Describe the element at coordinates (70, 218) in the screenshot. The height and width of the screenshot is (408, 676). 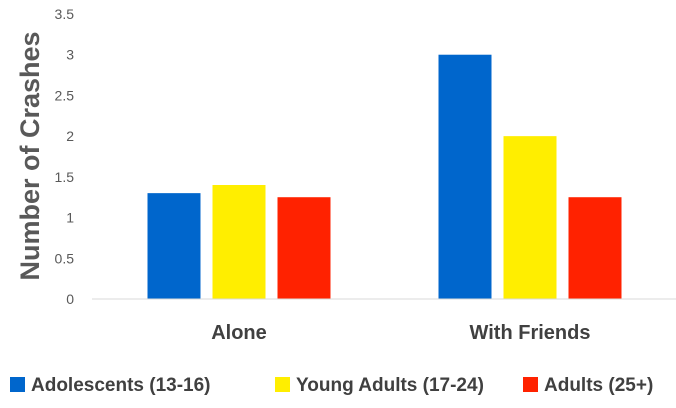
I see `y-tick-label: 1` at that location.